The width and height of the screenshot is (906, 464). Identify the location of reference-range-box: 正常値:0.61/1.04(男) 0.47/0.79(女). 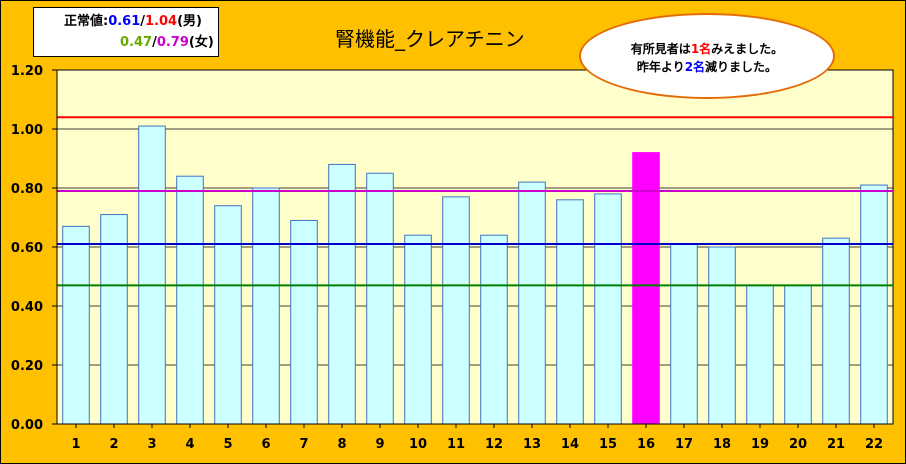
(126, 32).